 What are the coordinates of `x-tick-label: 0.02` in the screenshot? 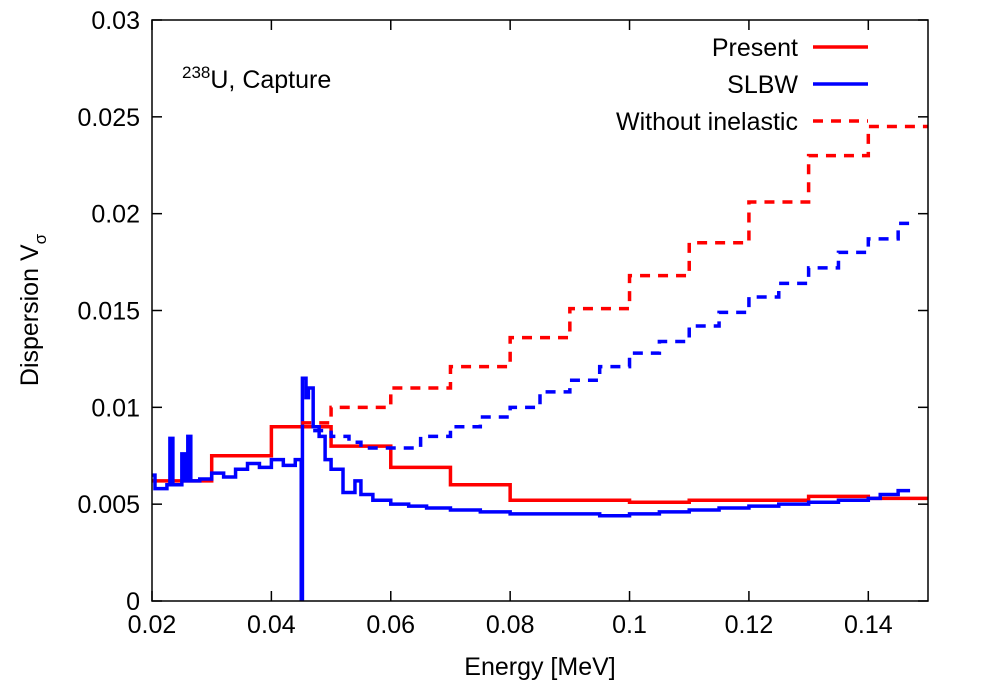 It's located at (152, 625).